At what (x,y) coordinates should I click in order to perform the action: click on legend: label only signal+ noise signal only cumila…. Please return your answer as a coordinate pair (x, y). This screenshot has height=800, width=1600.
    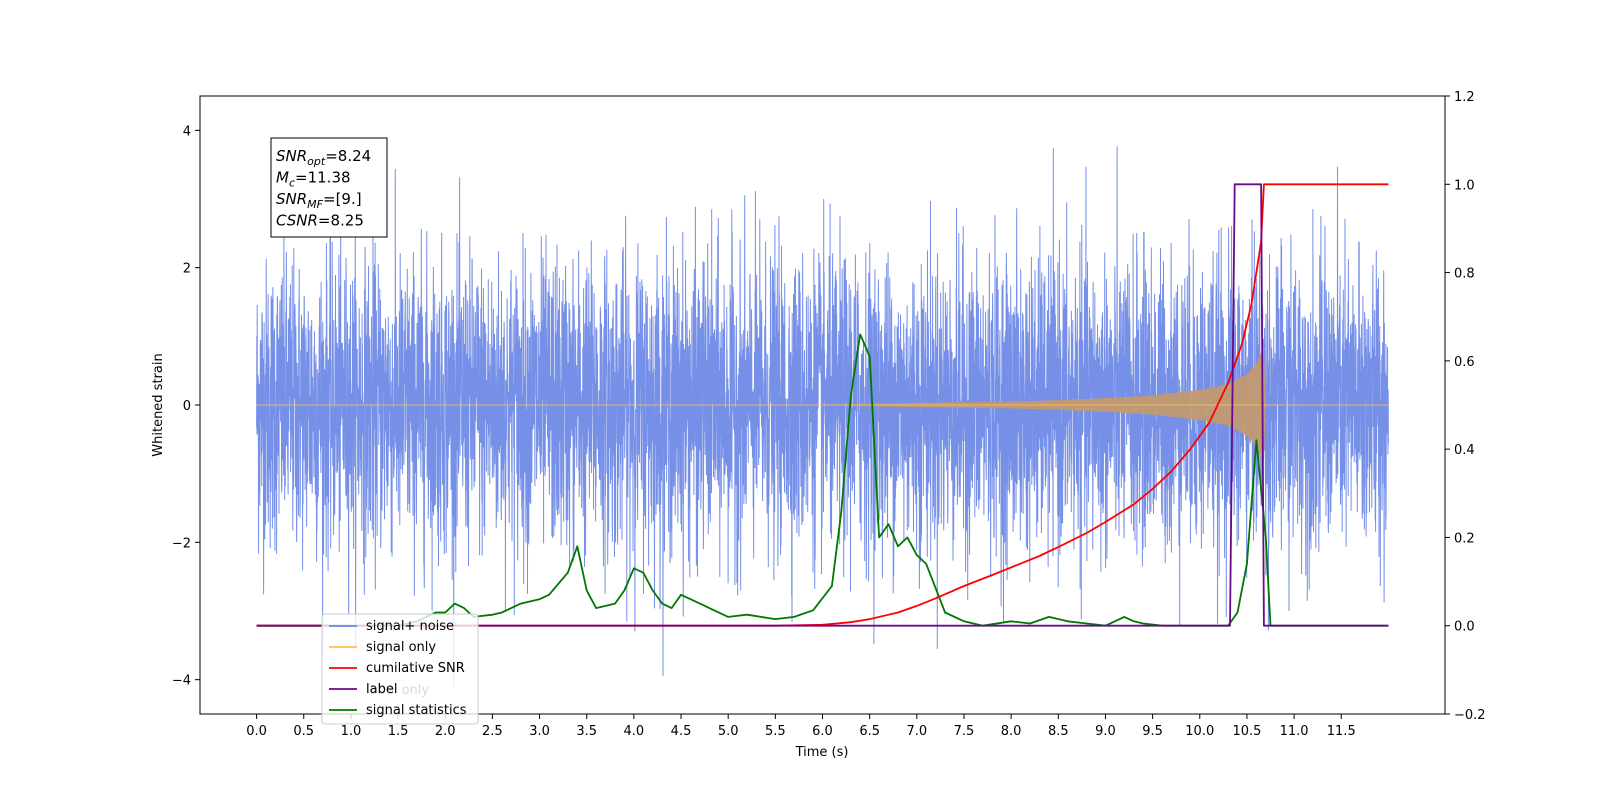
    Looking at the image, I should click on (400, 669).